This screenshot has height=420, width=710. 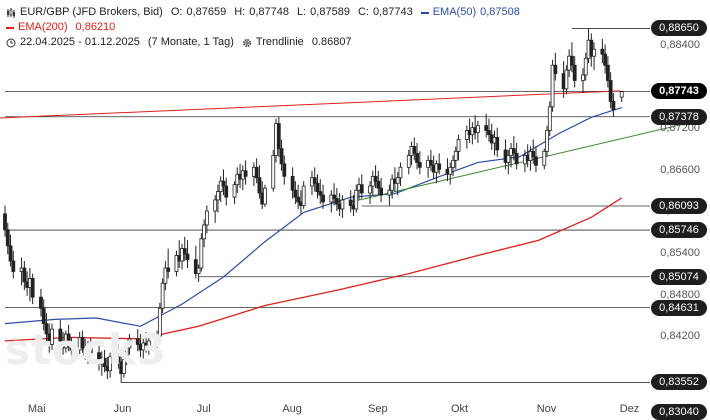 What do you see at coordinates (679, 116) in the screenshot?
I see `price-level-tag: 0,87378` at bounding box center [679, 116].